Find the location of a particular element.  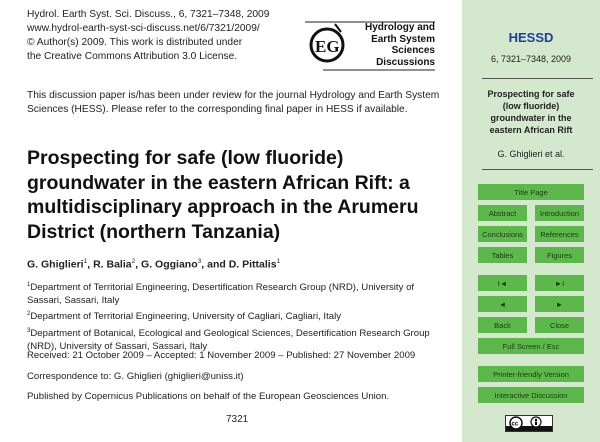

printer-friendly-button: Printer-friendly Version is located at coordinates (531, 374).